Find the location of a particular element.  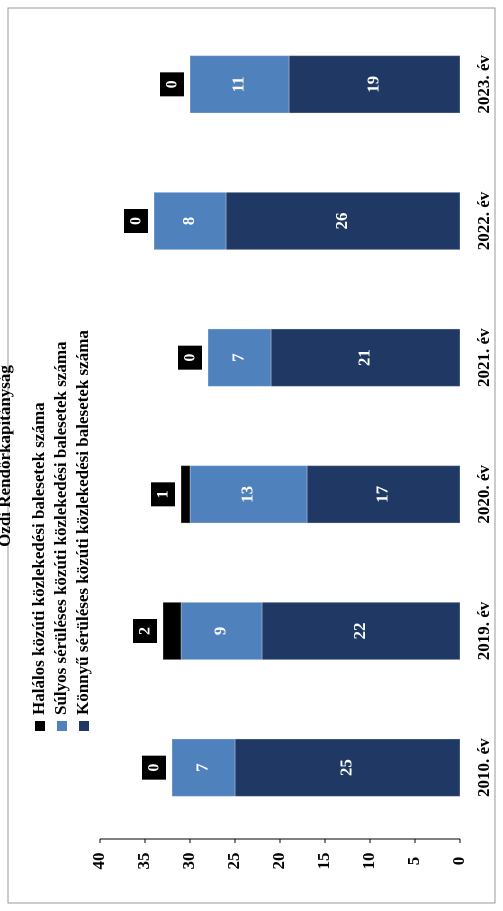

y-tick-label: 5 is located at coordinates (413, 861).